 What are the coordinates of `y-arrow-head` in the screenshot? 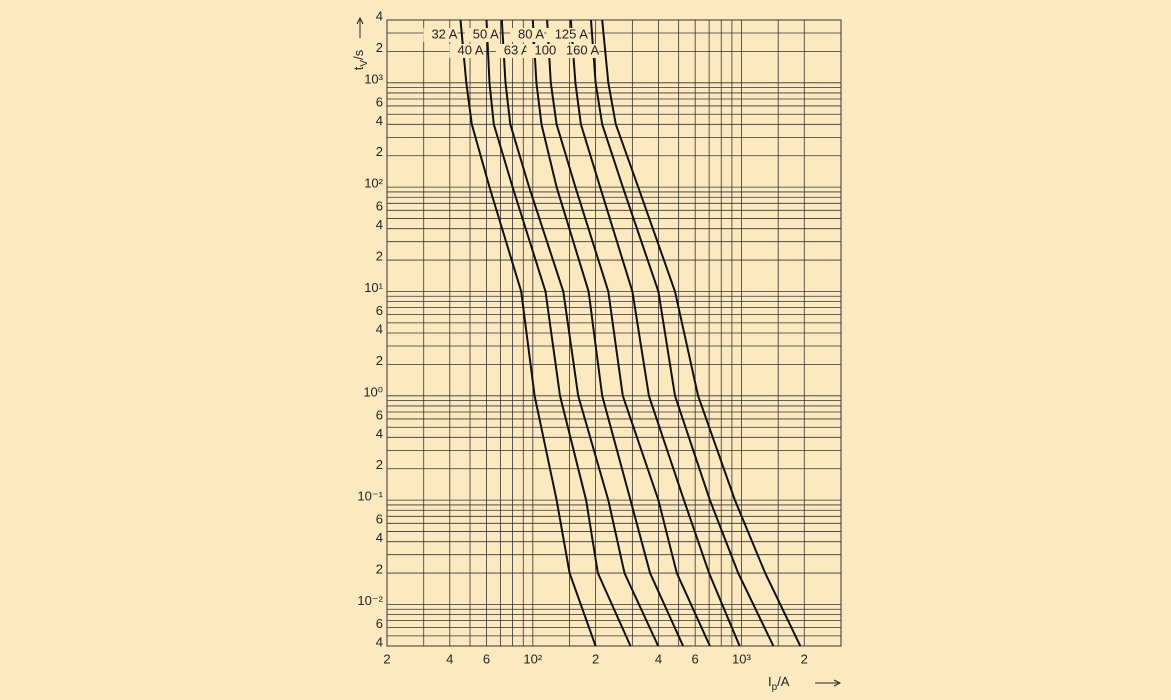 It's located at (360, 20).